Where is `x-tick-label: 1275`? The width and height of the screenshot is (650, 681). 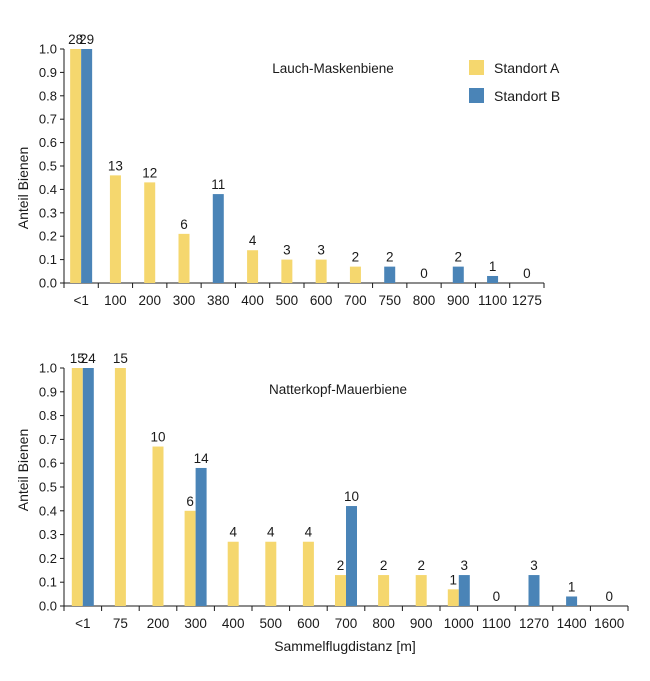 x-tick-label: 1275 is located at coordinates (527, 300).